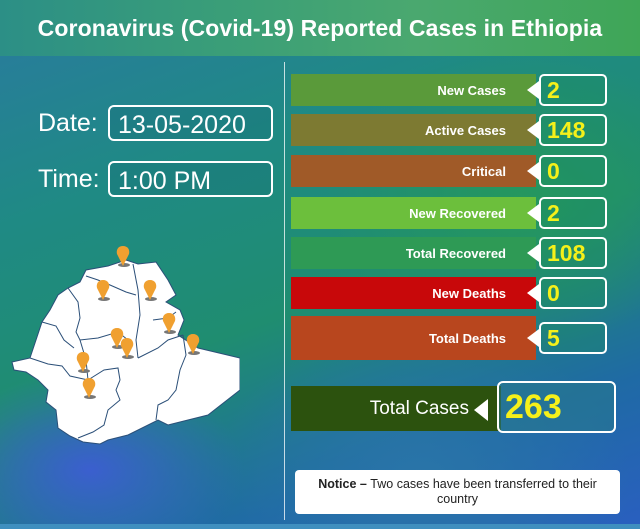 The height and width of the screenshot is (529, 640). Describe the element at coordinates (413, 213) in the screenshot. I see `stat-label: New Recovered` at that location.